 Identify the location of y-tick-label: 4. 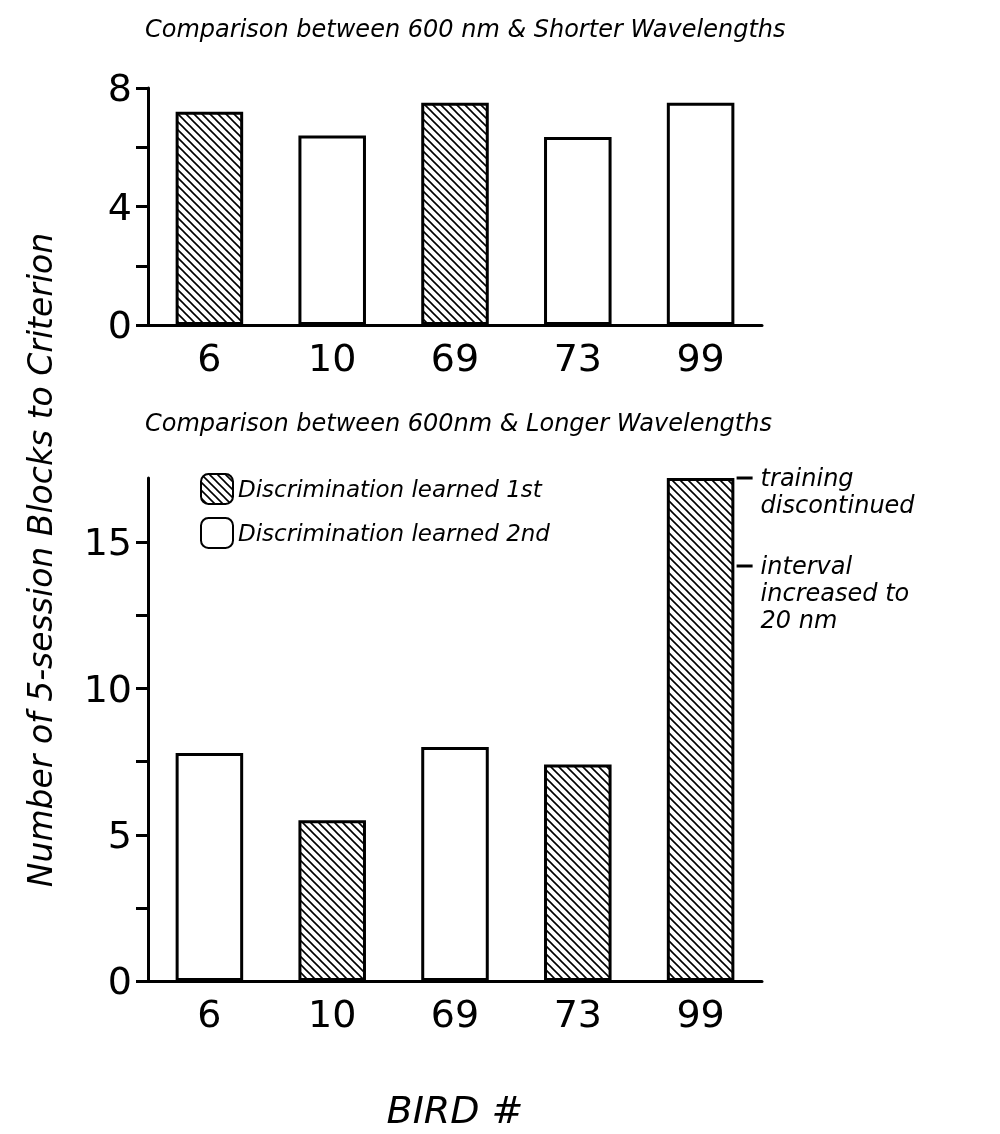
(119, 206).